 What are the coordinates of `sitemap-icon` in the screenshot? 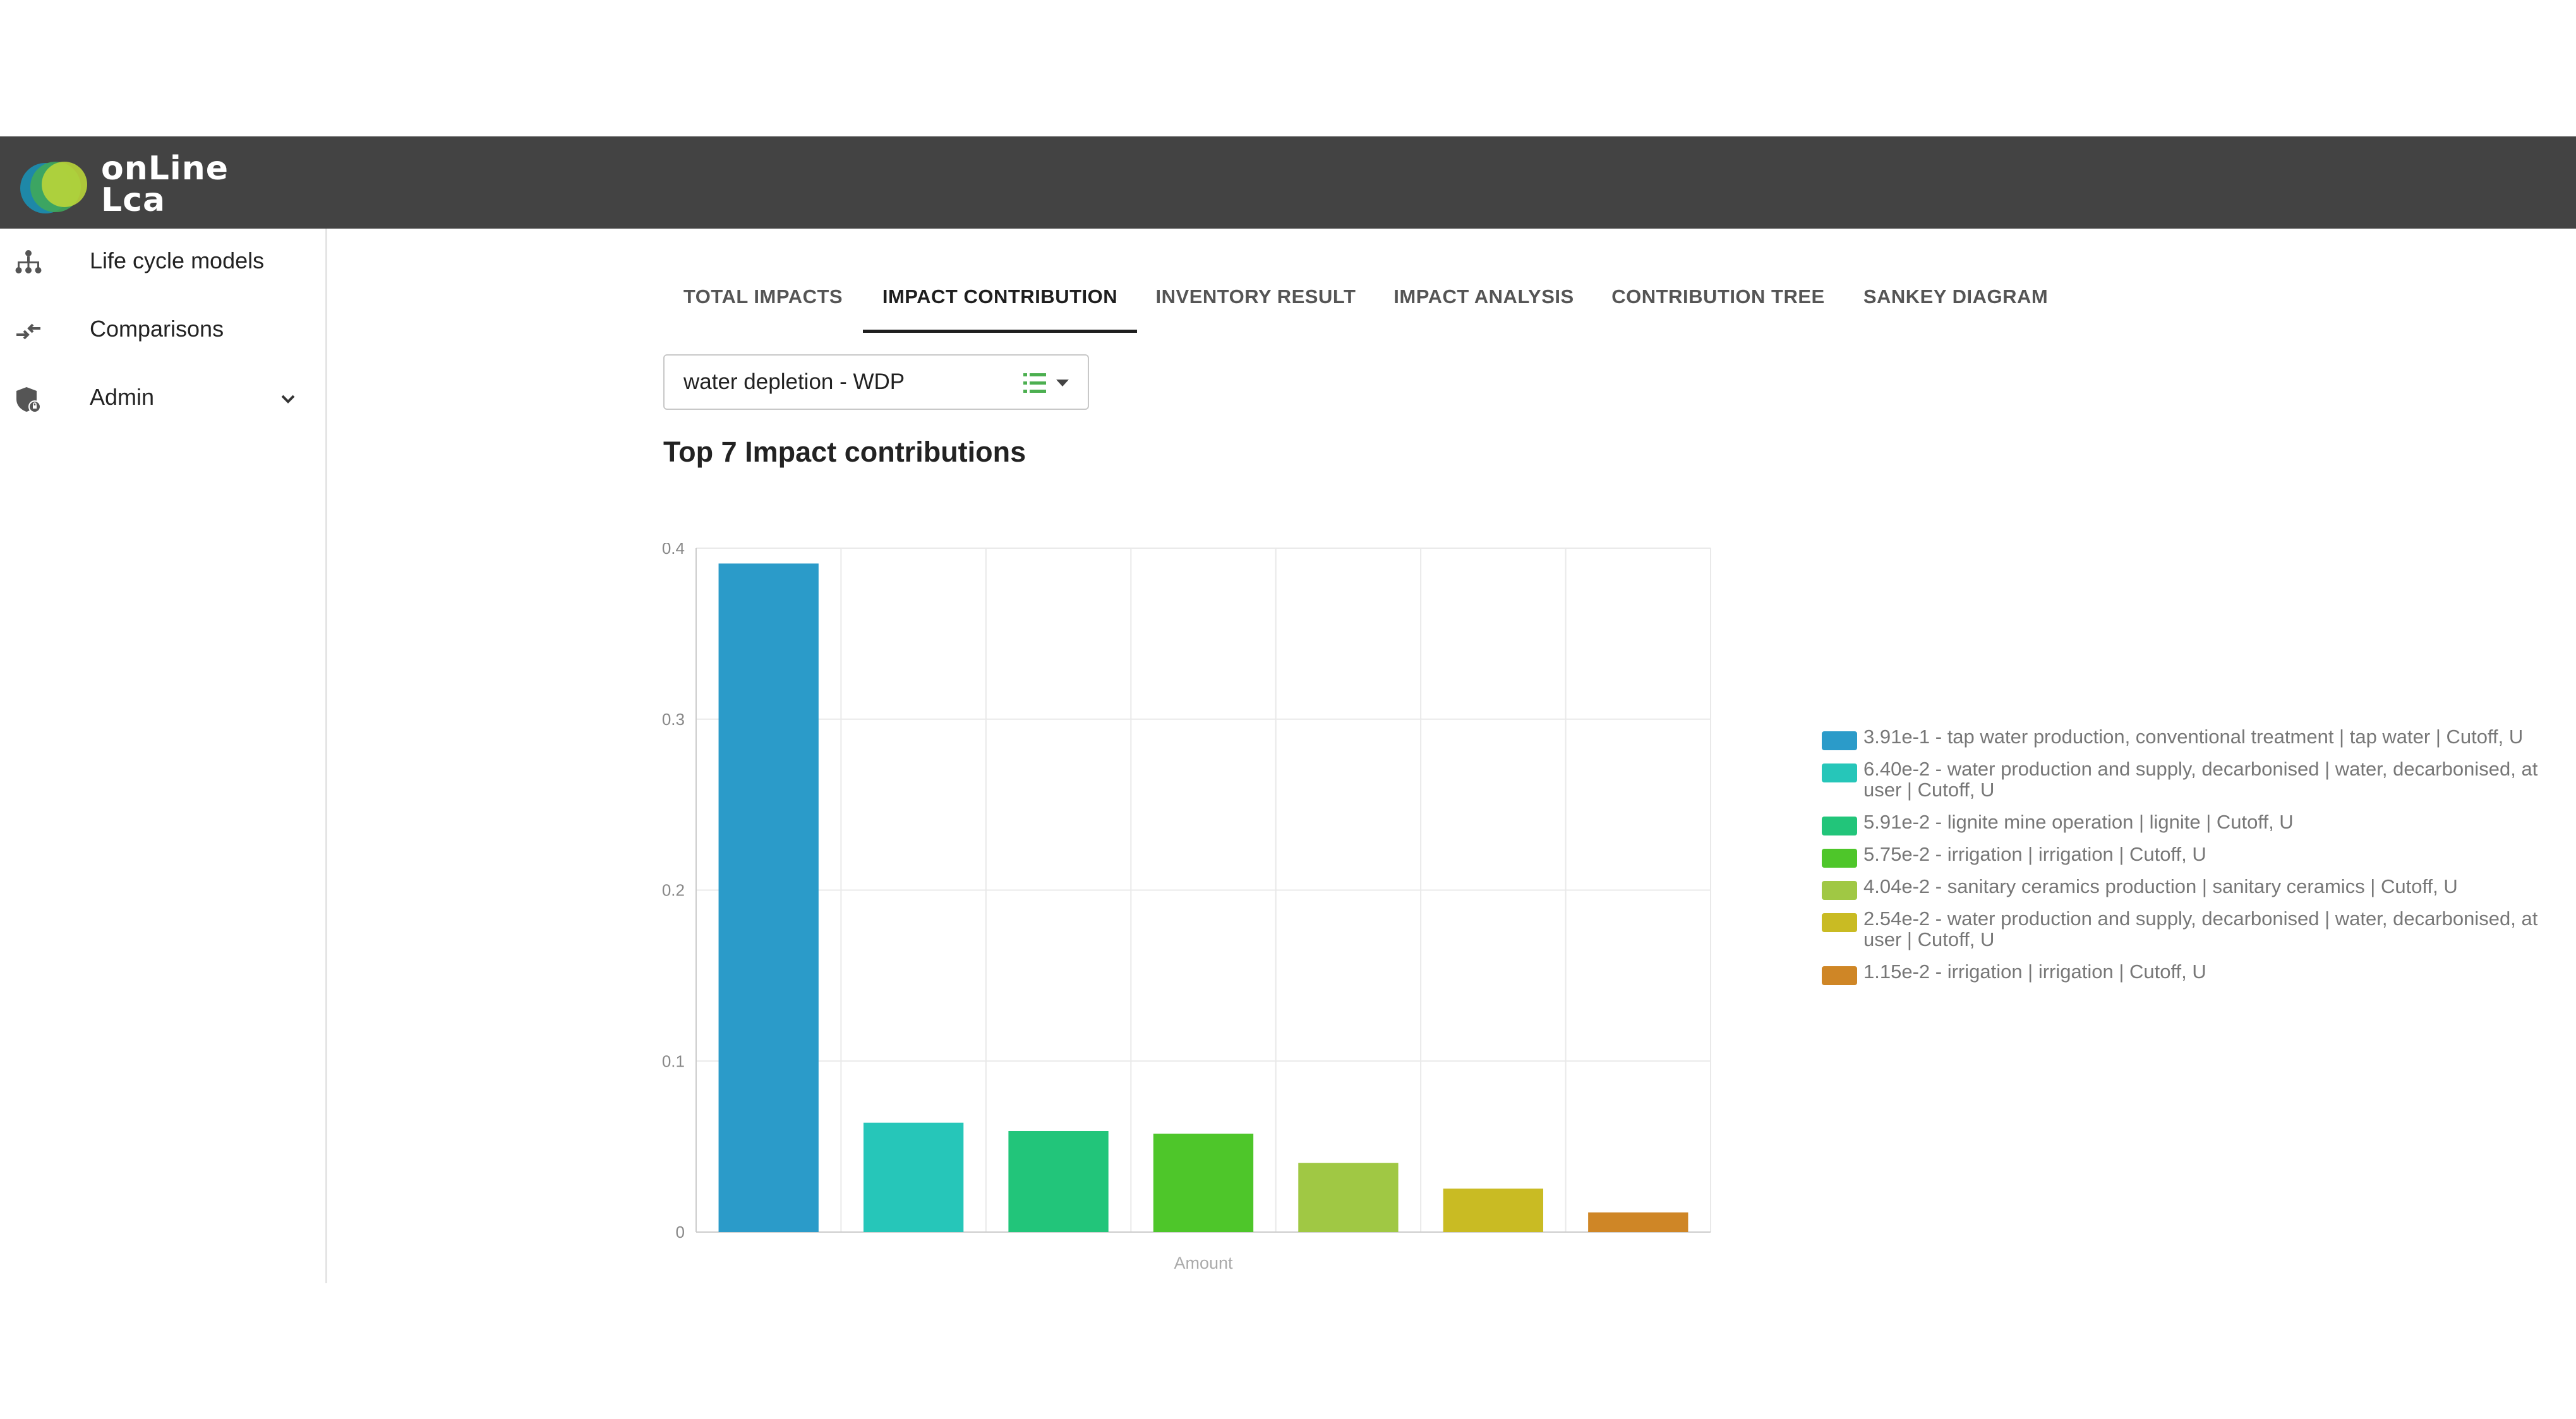 It's located at (28, 261).